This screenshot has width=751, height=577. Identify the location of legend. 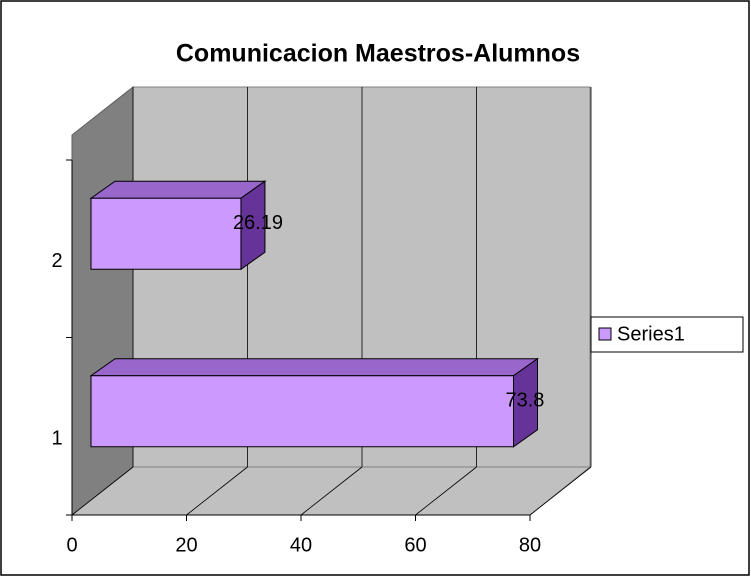
(667, 334).